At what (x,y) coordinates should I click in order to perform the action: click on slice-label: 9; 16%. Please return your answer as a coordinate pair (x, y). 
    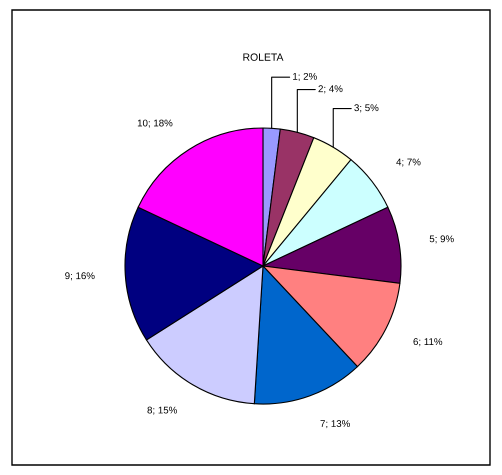
    Looking at the image, I should click on (80, 276).